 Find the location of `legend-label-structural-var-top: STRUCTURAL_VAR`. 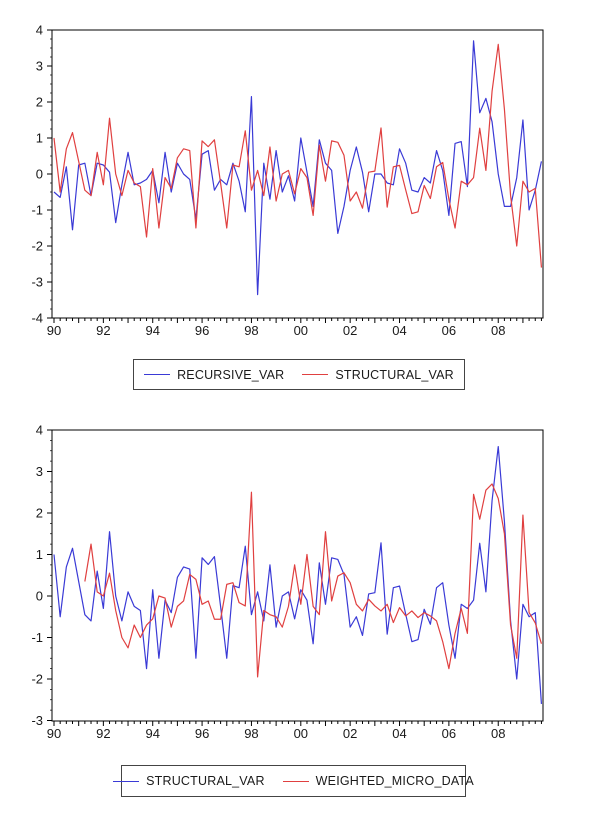

legend-label-structural-var-top: STRUCTURAL_VAR is located at coordinates (394, 374).